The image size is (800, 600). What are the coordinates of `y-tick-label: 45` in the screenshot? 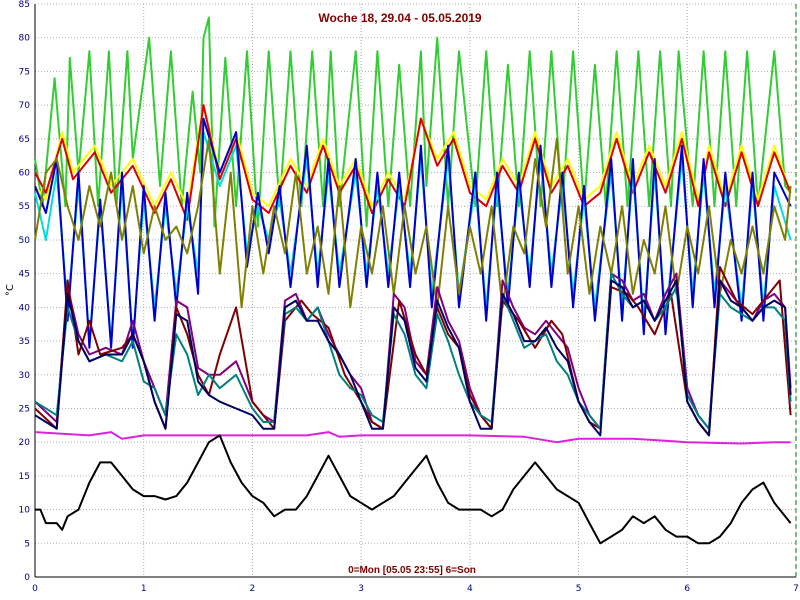 It's located at (24, 275).